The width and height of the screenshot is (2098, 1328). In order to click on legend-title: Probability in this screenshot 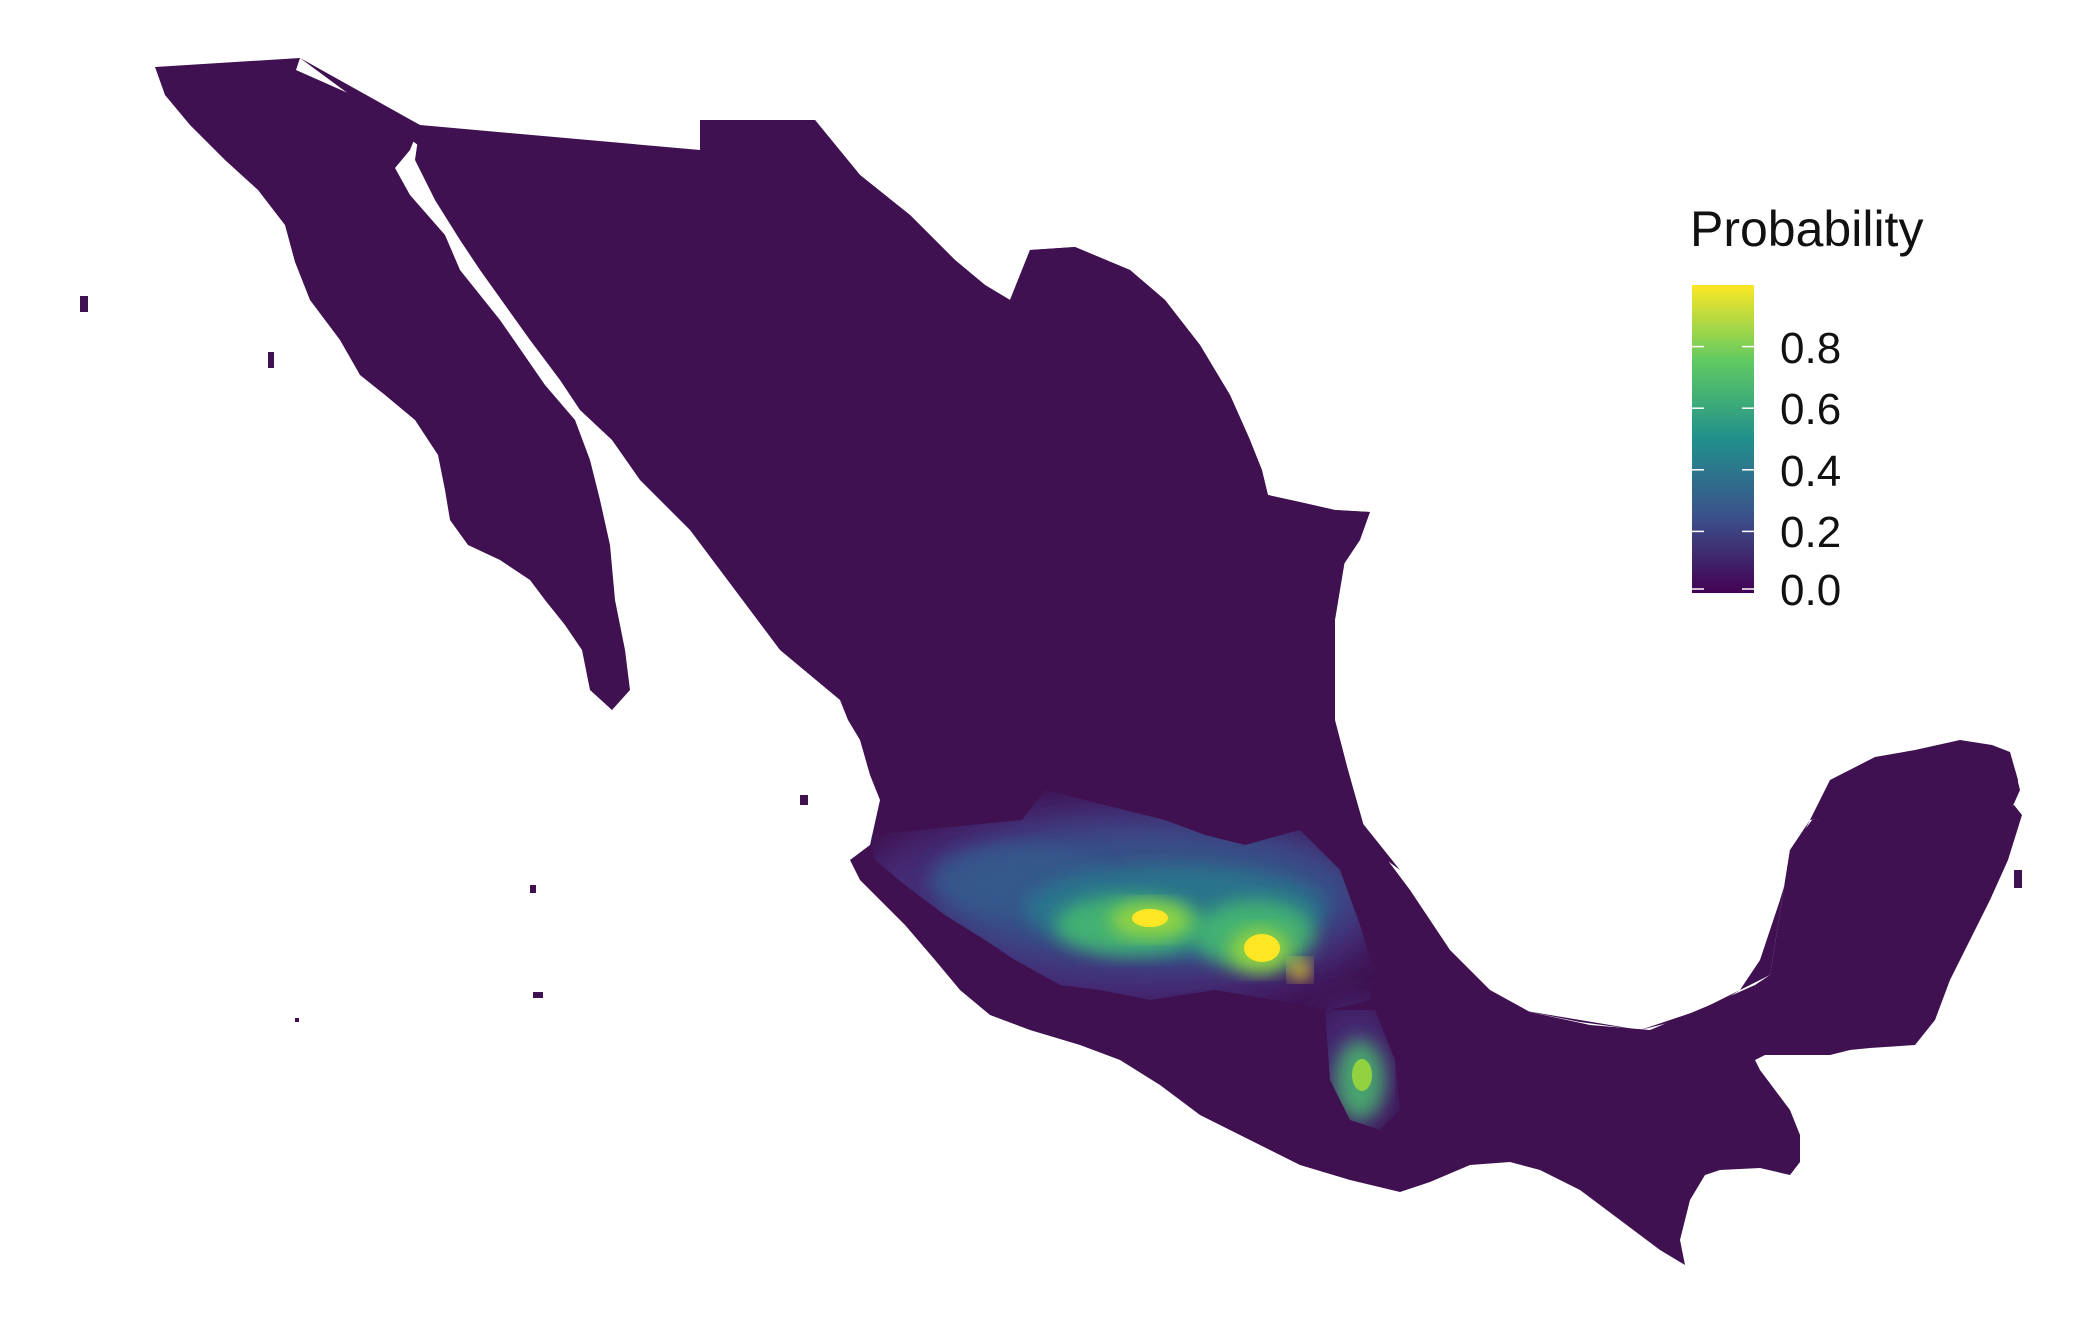, I will do `click(1807, 229)`.